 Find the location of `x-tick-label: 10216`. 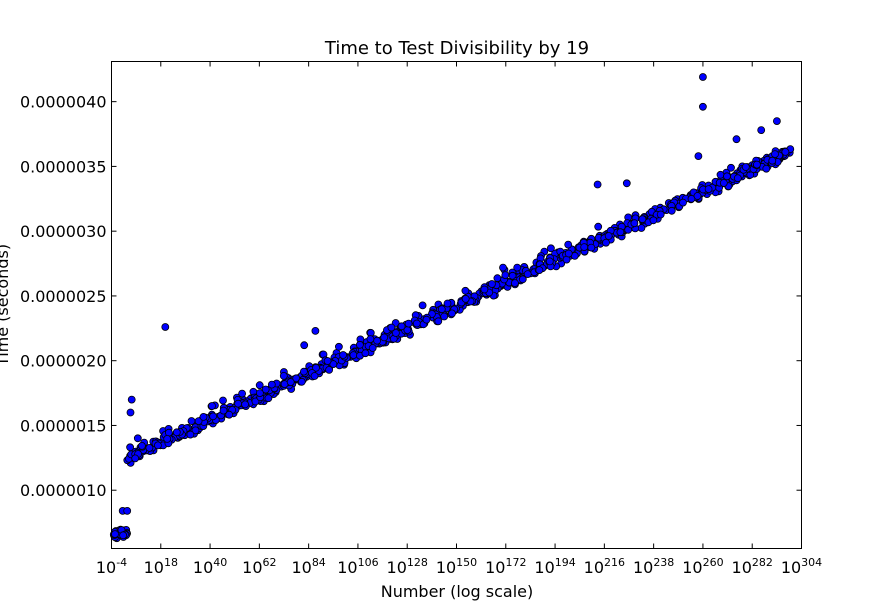

x-tick-label: 10216 is located at coordinates (604, 566).